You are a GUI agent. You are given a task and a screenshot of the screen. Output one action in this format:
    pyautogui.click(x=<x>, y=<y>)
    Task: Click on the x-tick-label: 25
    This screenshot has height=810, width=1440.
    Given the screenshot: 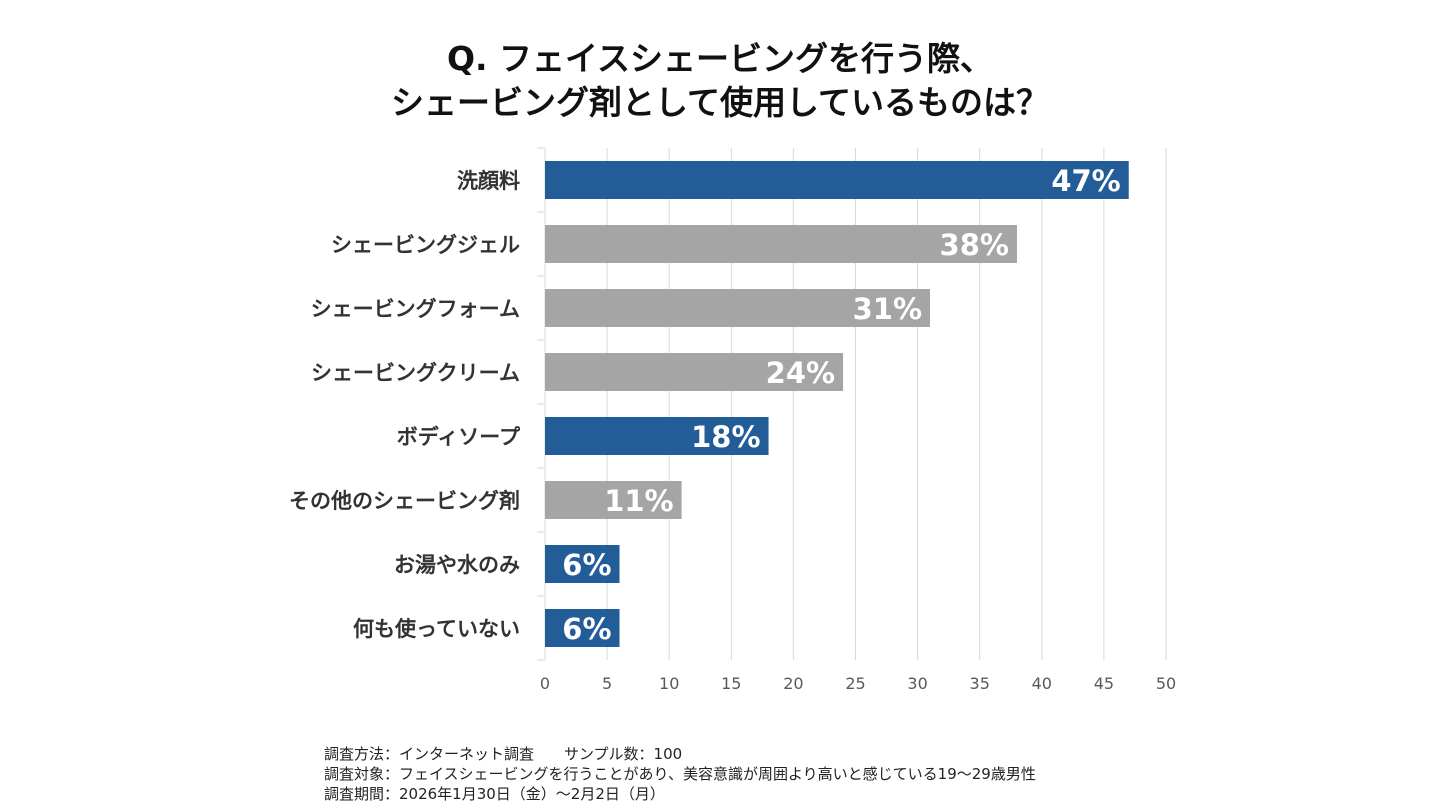 What is the action you would take?
    pyautogui.click(x=855, y=683)
    